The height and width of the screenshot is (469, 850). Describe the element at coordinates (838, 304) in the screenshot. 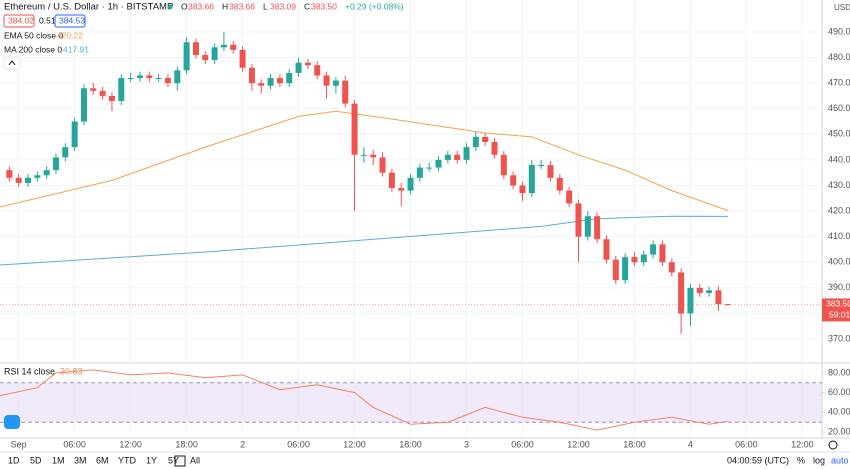

I see `current-price-label: 383.50` at that location.